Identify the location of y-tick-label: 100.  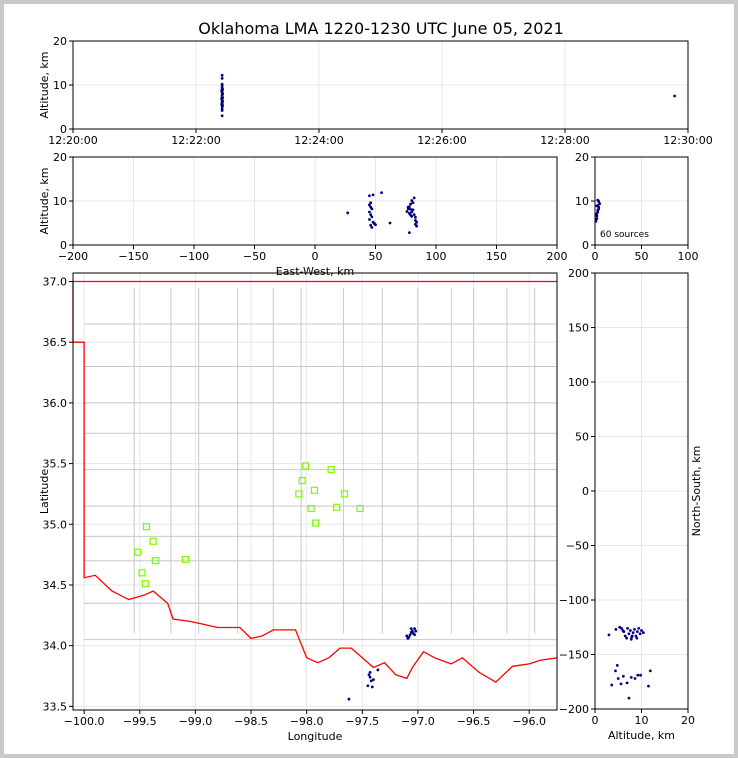
(578, 382).